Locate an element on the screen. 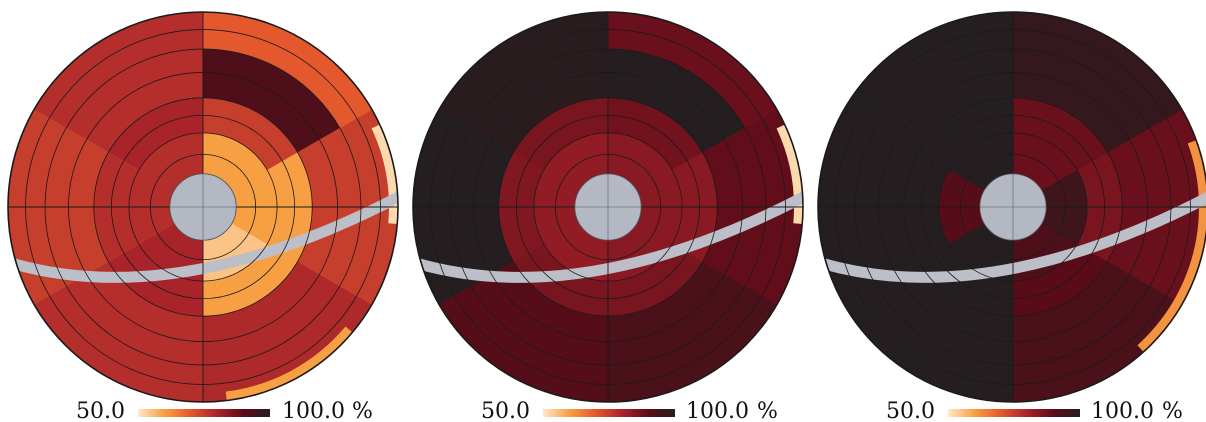 The image size is (1206, 422). panel-3-edge-bands is located at coordinates (1171, 246).